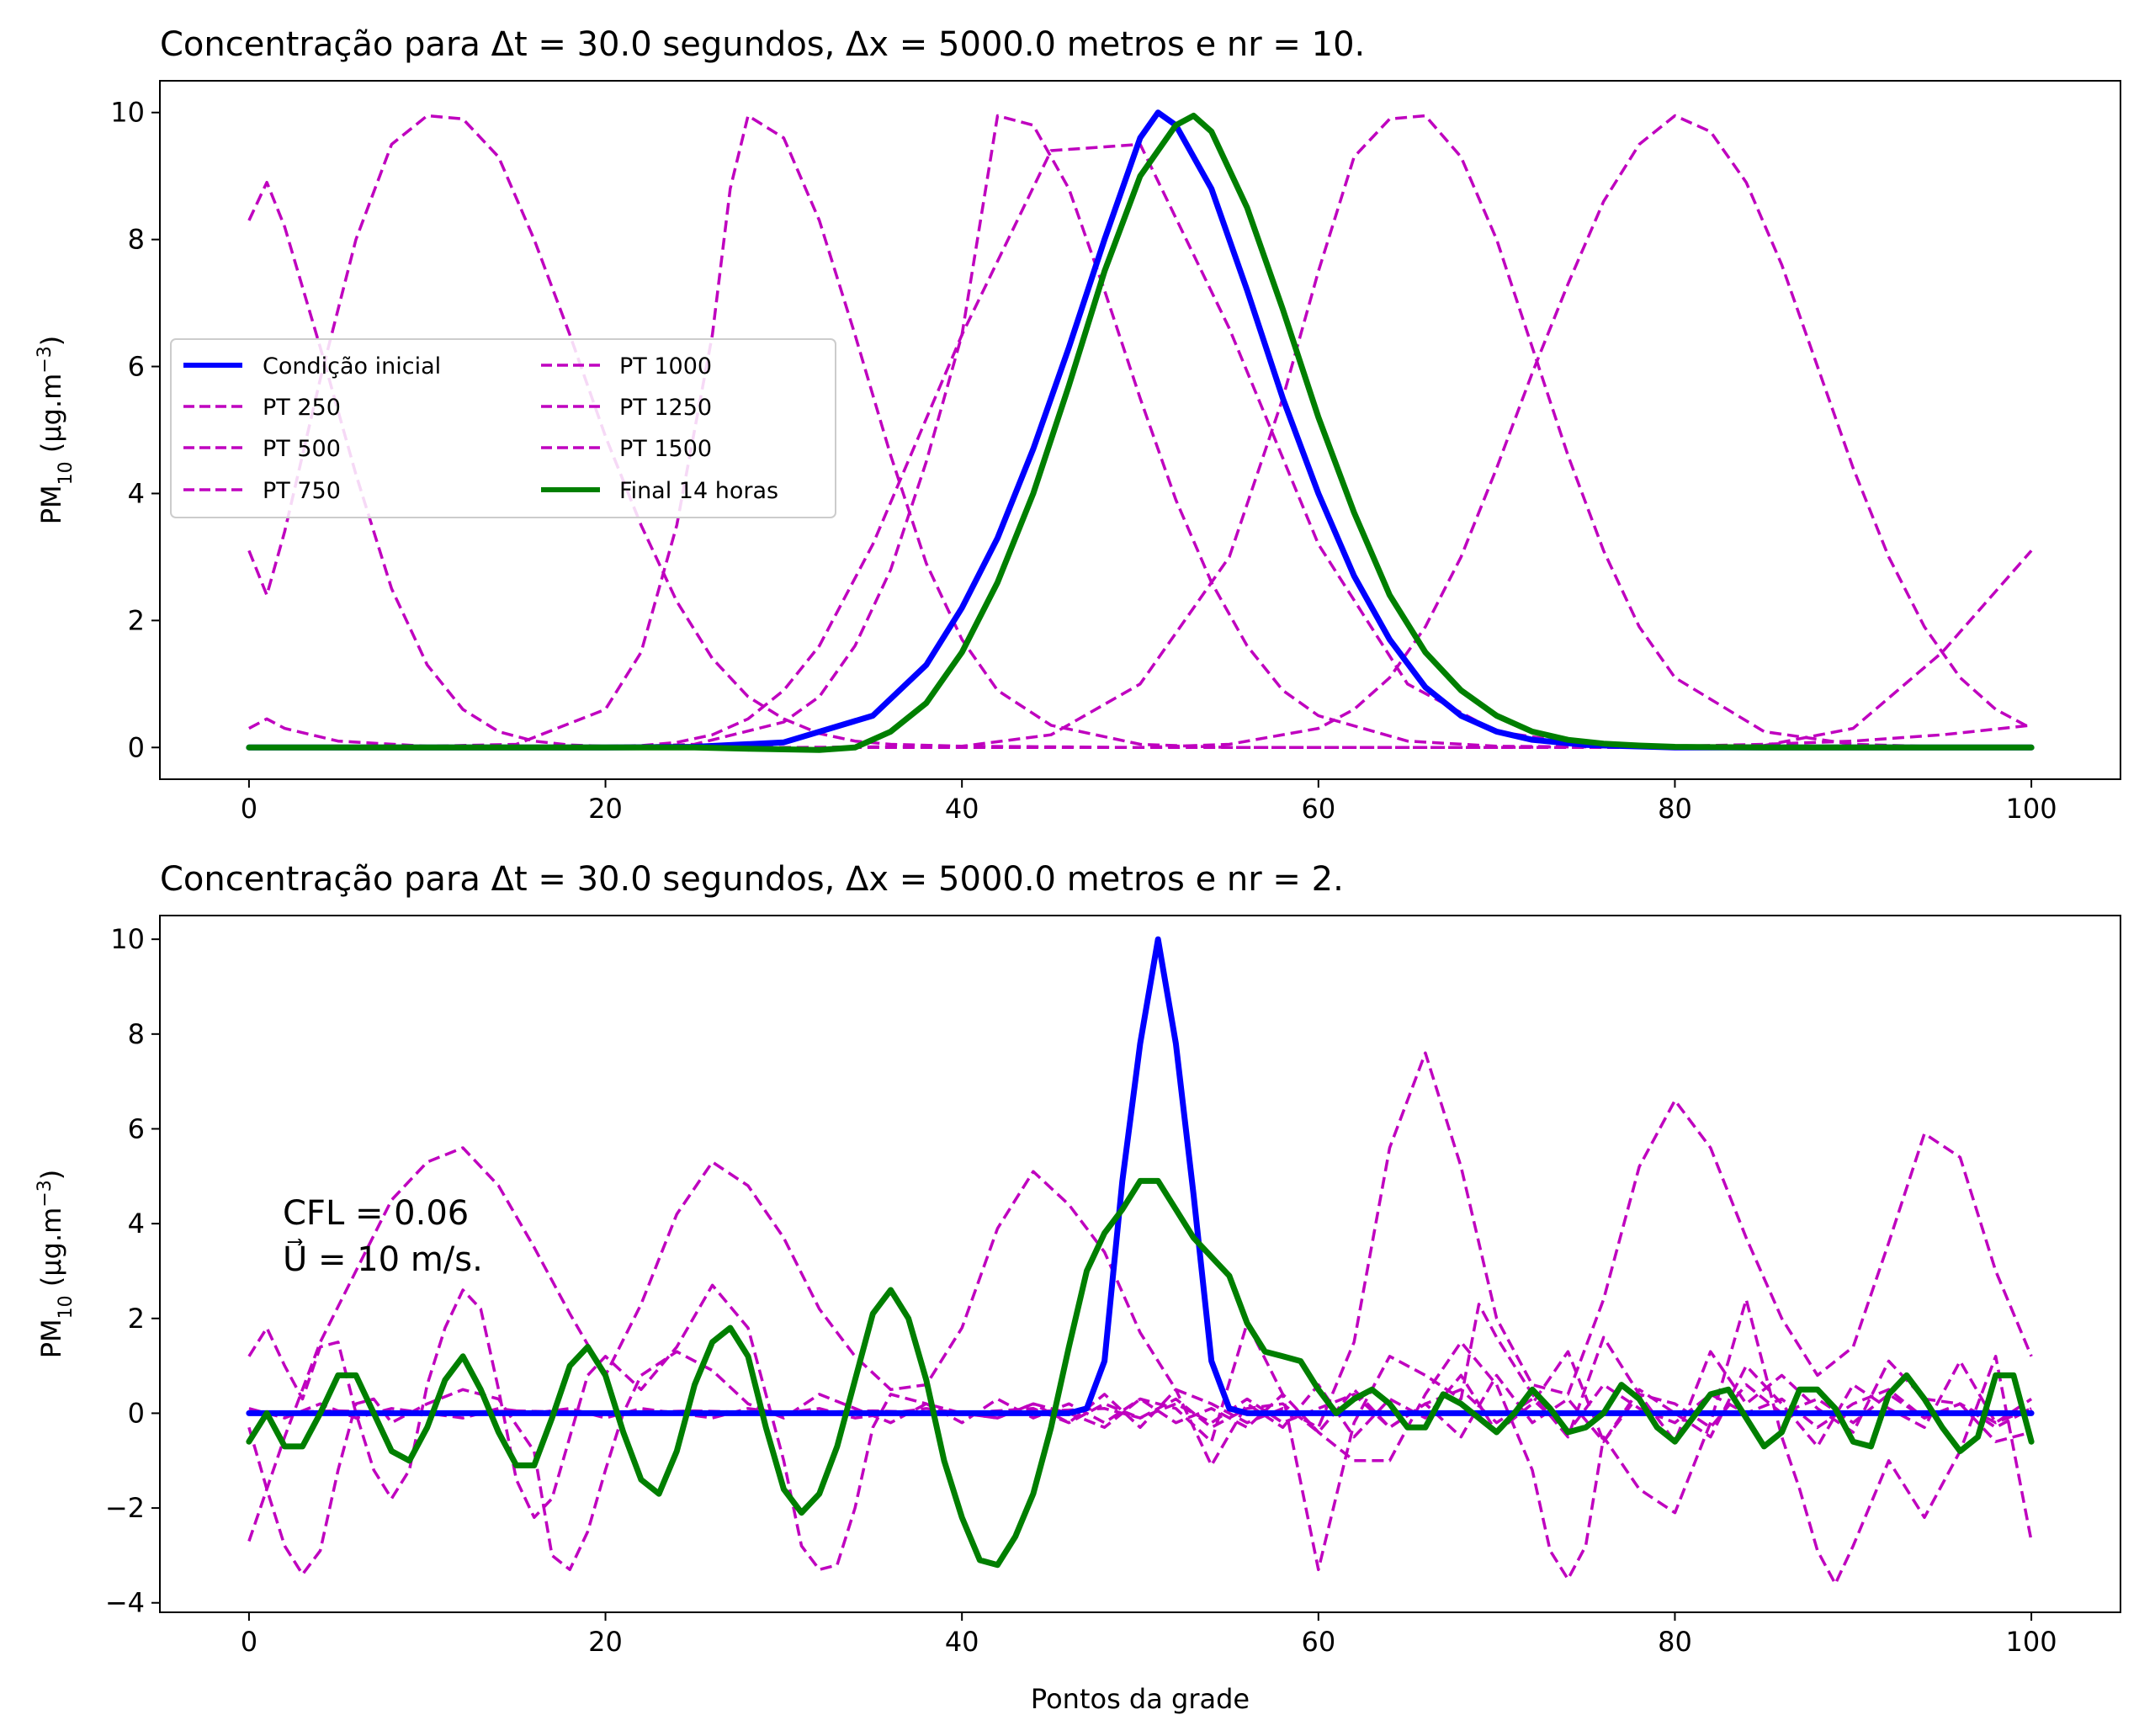  What do you see at coordinates (136, 620) in the screenshot?
I see `top-y-tick-label: 2` at bounding box center [136, 620].